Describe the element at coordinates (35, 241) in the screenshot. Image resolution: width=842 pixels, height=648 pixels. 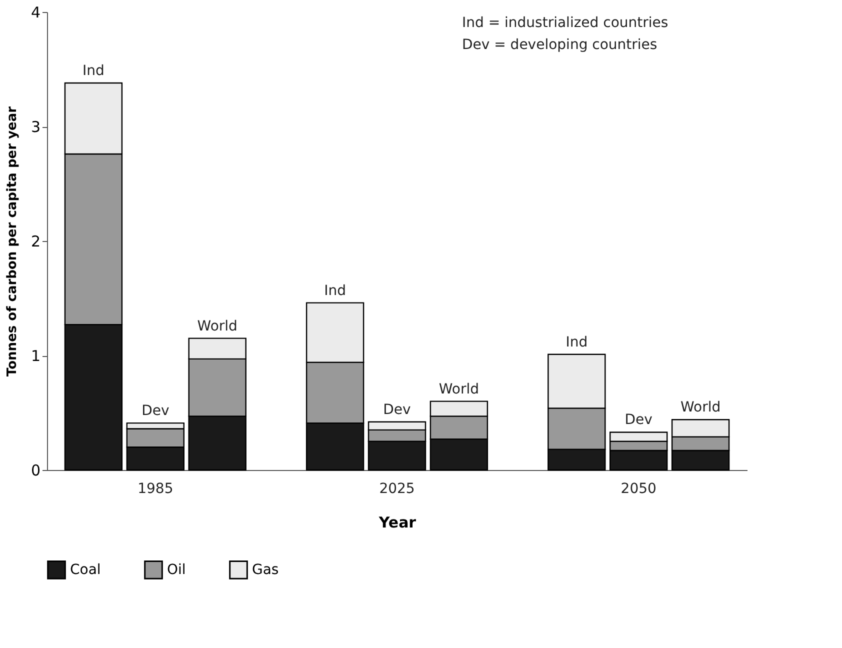
I see `y-tick-label: 2` at that location.